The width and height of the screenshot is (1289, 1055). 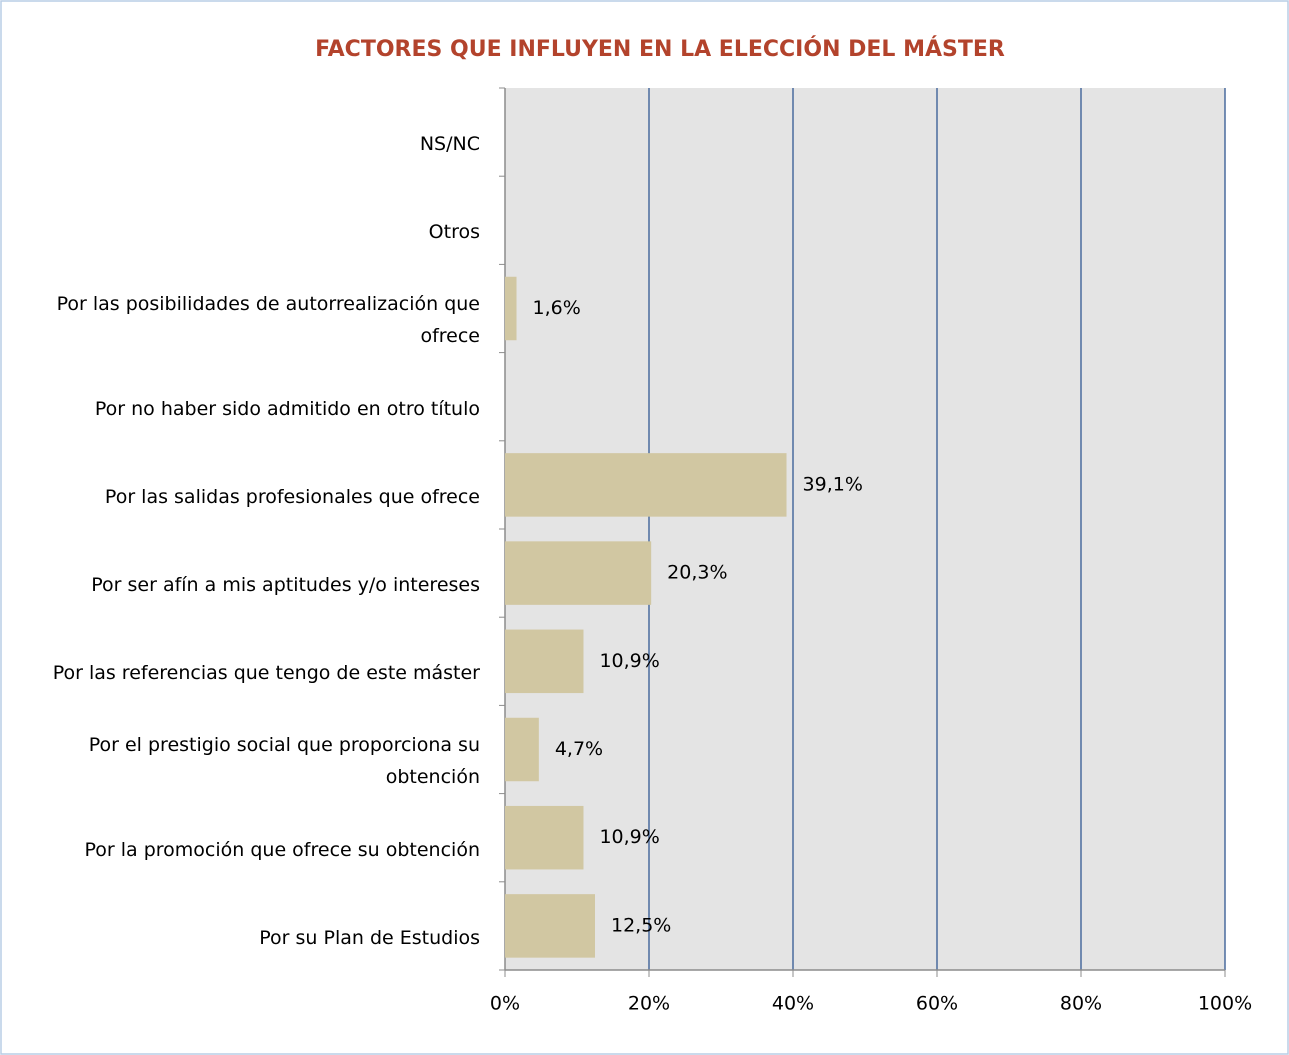 I want to click on data-label: 4,7%, so click(x=579, y=749).